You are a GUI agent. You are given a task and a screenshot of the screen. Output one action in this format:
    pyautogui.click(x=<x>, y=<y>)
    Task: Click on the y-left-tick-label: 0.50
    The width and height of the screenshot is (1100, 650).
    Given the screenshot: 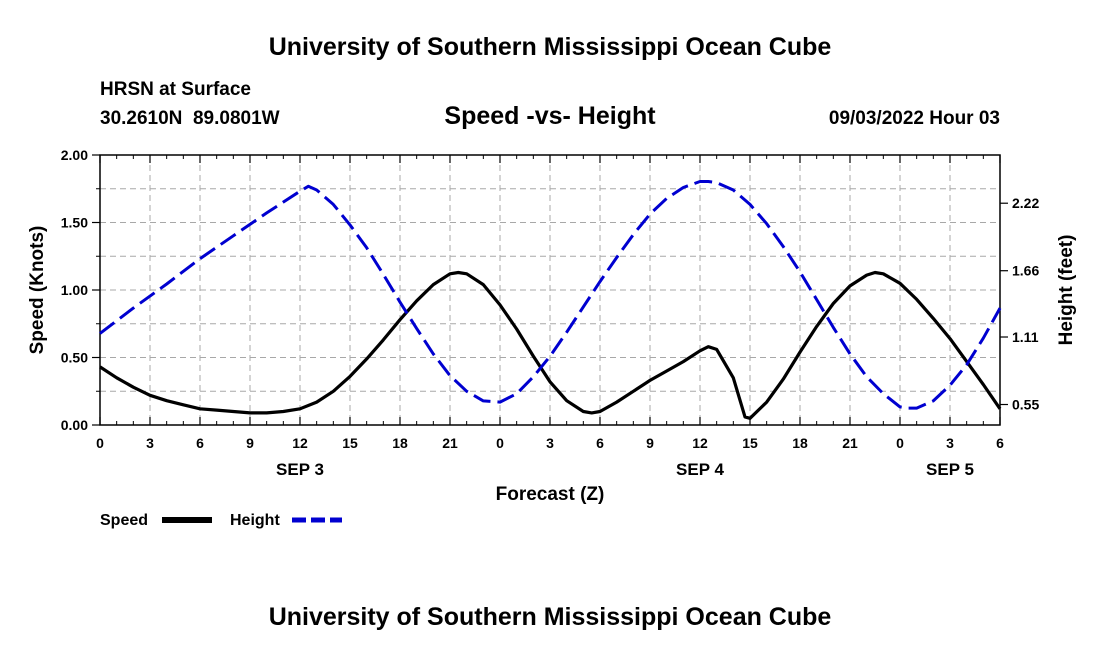 What is the action you would take?
    pyautogui.click(x=74, y=358)
    